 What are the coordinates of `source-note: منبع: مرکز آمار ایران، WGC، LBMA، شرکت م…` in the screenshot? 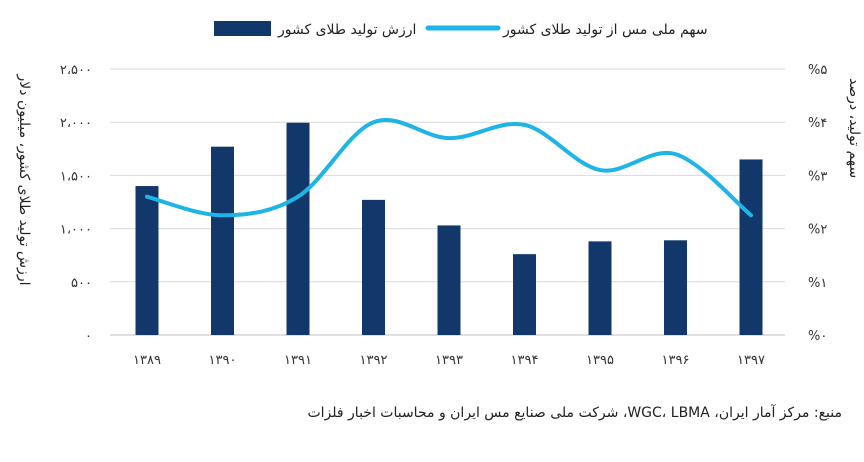 It's located at (574, 413).